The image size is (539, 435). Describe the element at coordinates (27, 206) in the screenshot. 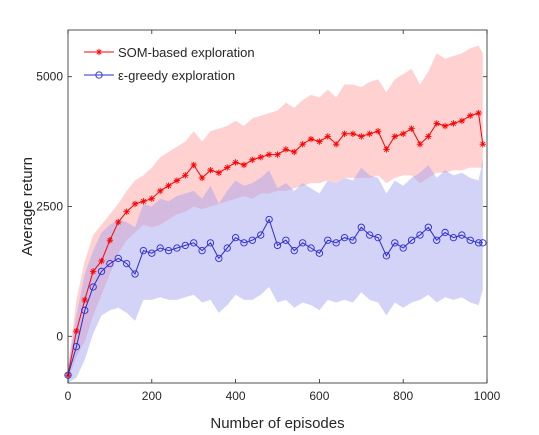

I see `y-axis-label: Average return` at that location.